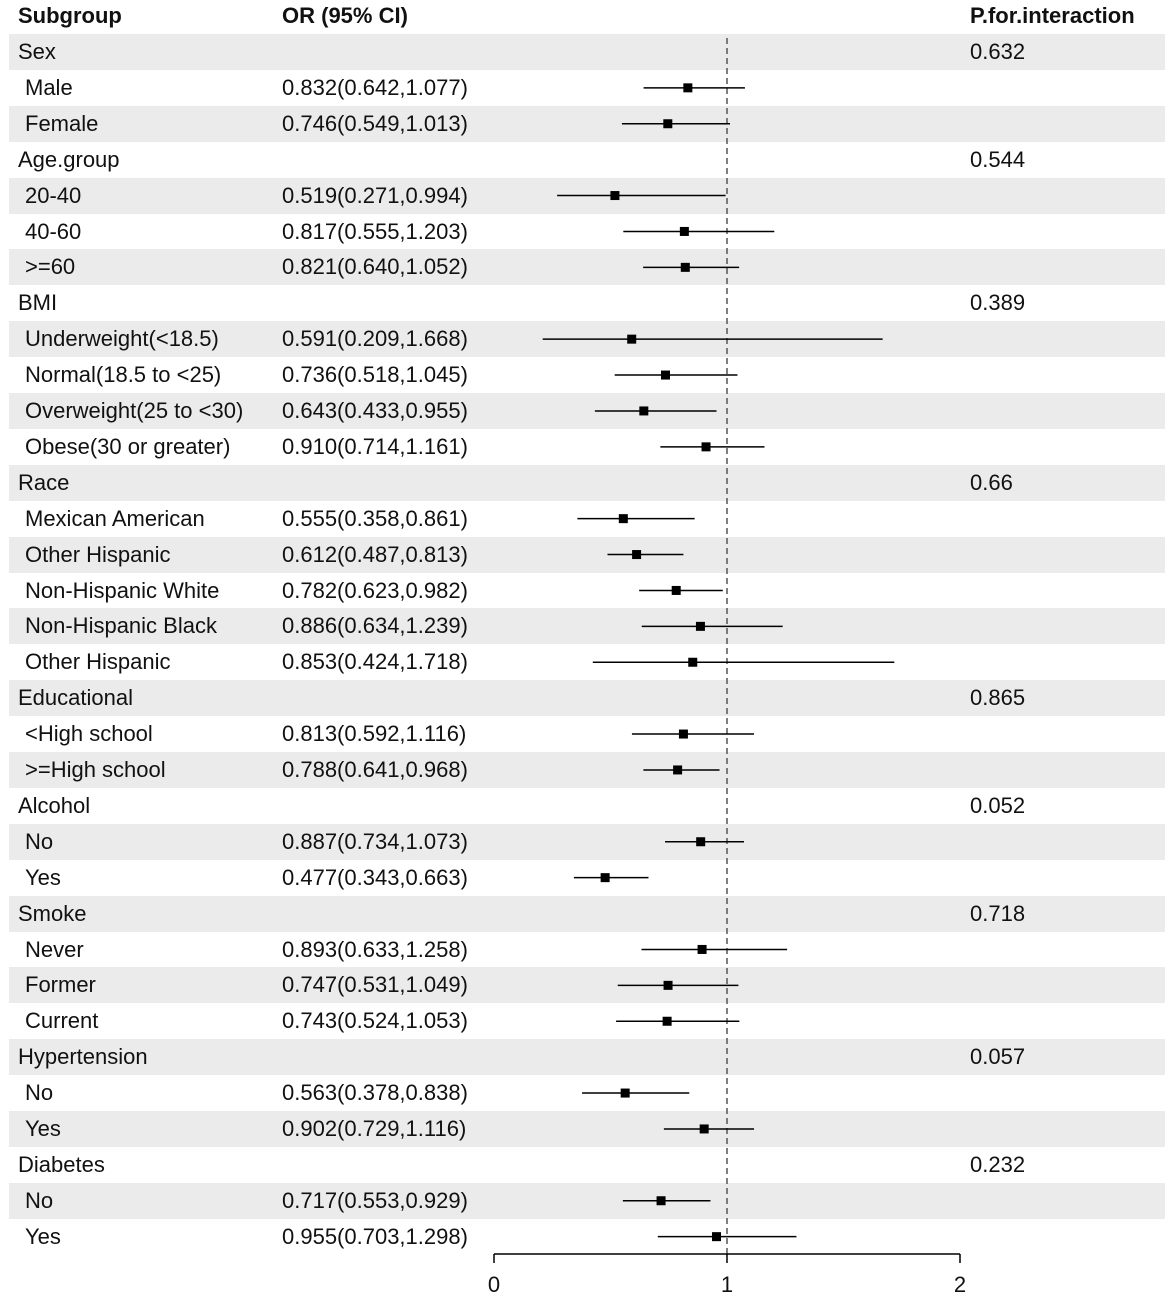  I want to click on subgroup-label: 40-60, so click(53, 231).